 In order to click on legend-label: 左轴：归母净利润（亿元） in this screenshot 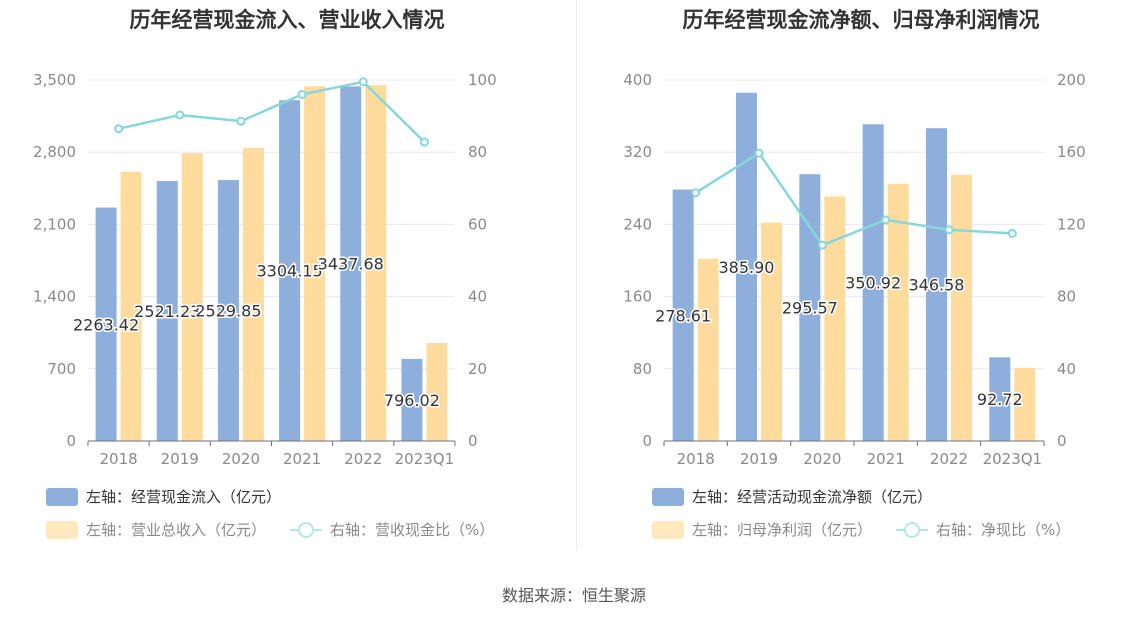, I will do `click(782, 530)`.